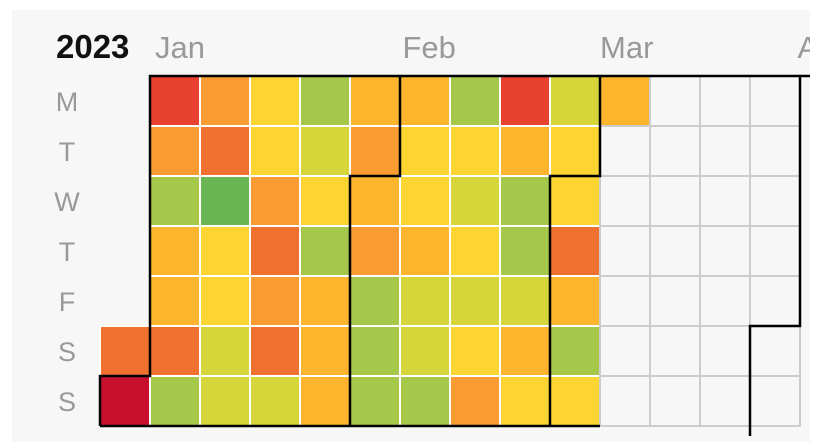  I want to click on month-label: A, so click(804, 47).